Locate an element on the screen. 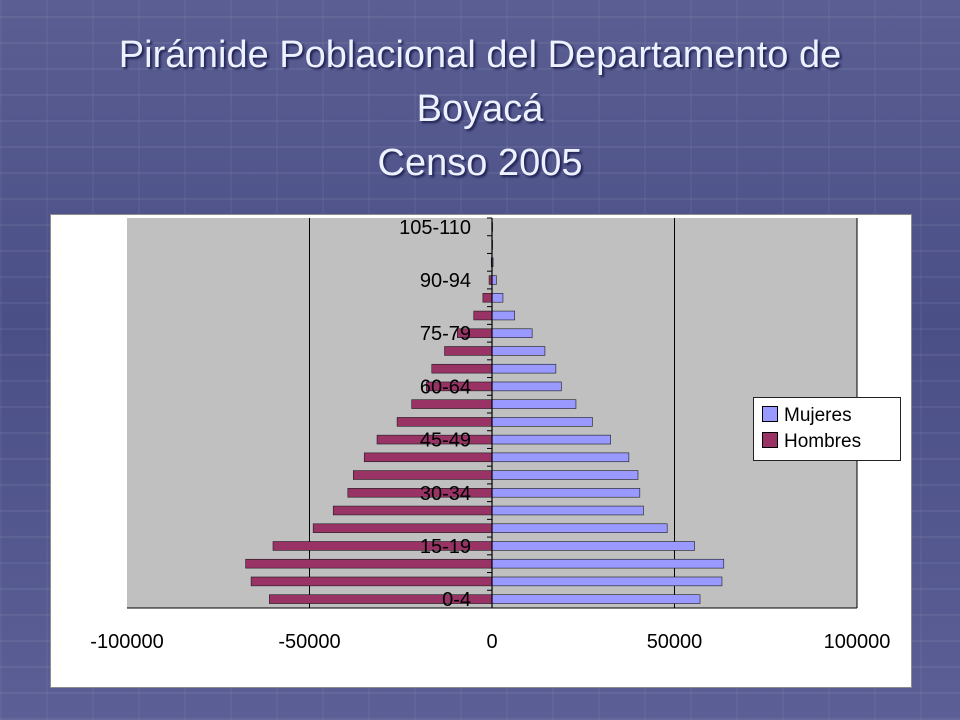 This screenshot has width=960, height=720. slide-title-line-2: Boyacá is located at coordinates (480, 109).